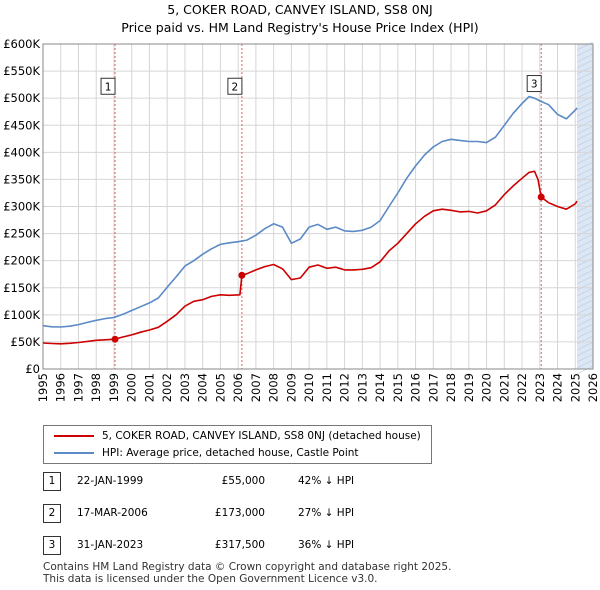 Image resolution: width=600 pixels, height=590 pixels. I want to click on x-tick-label: 2010, so click(309, 387).